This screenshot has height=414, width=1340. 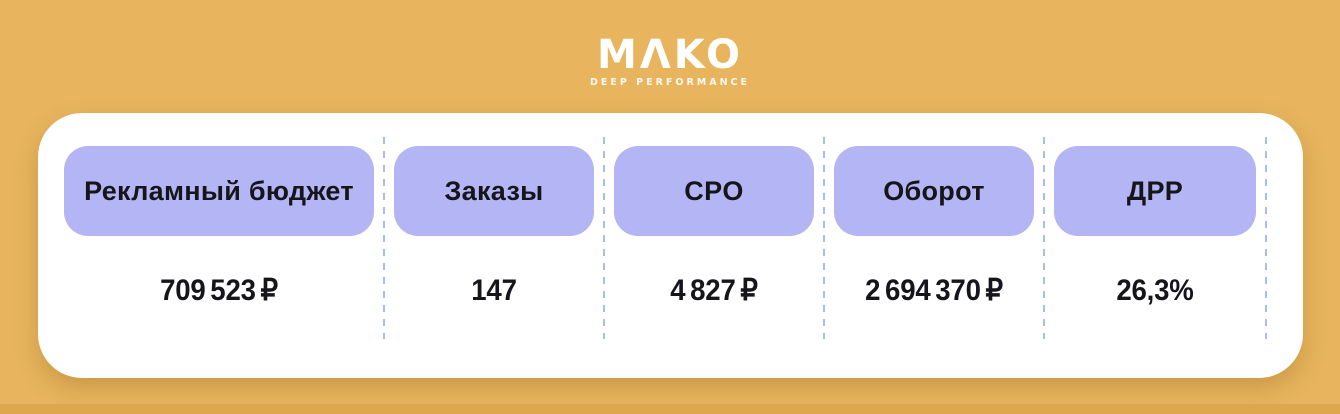 I want to click on kpi-label-pill: CPO, so click(x=714, y=191).